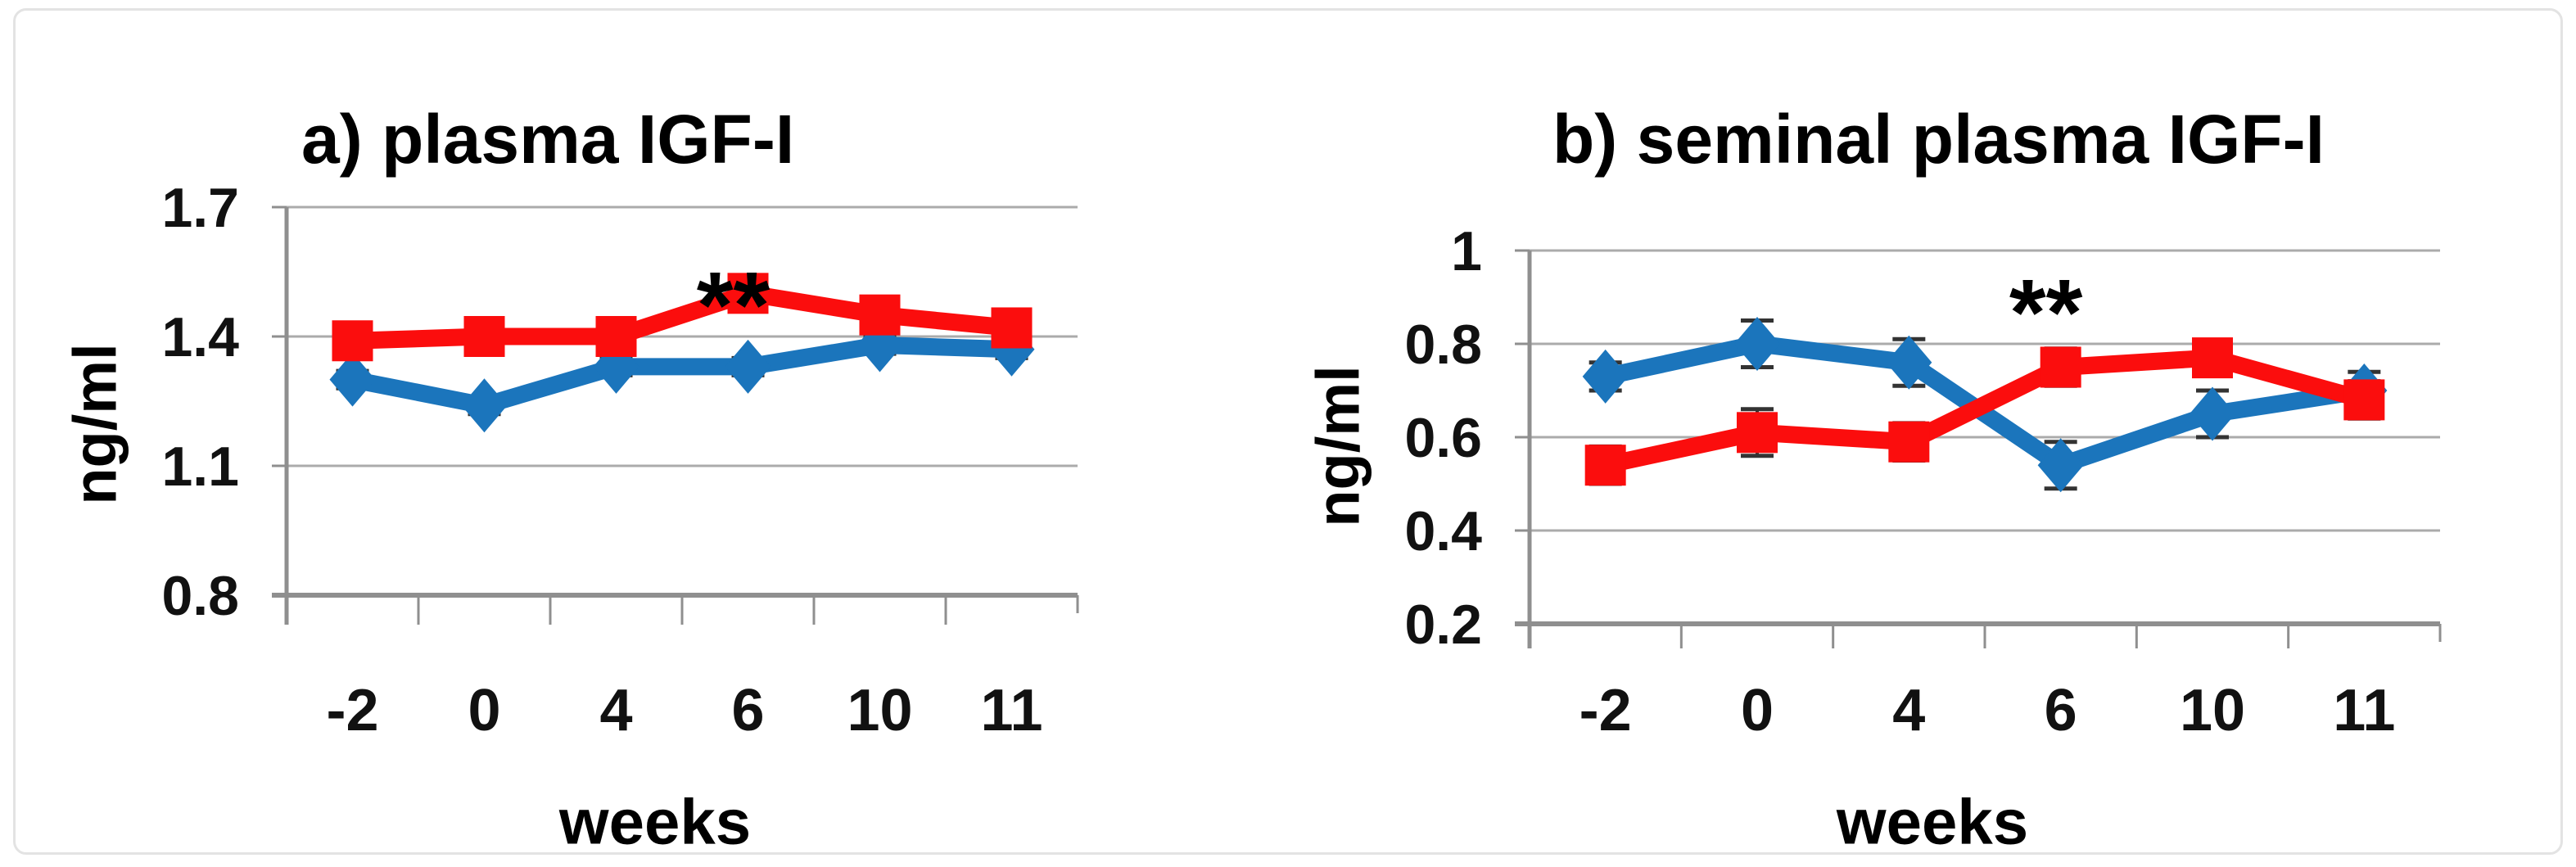 The width and height of the screenshot is (2576, 867). What do you see at coordinates (1443, 625) in the screenshot?
I see `y-tick-label: 0.2` at bounding box center [1443, 625].